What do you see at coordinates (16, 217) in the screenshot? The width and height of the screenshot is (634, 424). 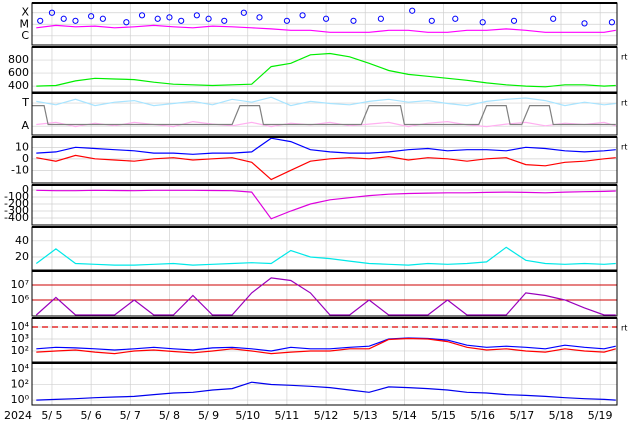 I see `y-tick-label: -400` at bounding box center [16, 217].